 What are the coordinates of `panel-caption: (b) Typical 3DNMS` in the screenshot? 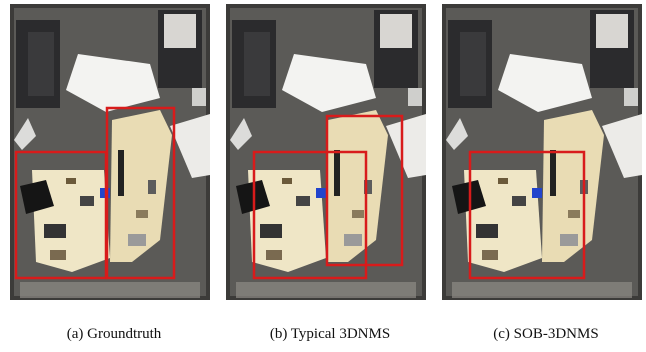 It's located at (330, 334).